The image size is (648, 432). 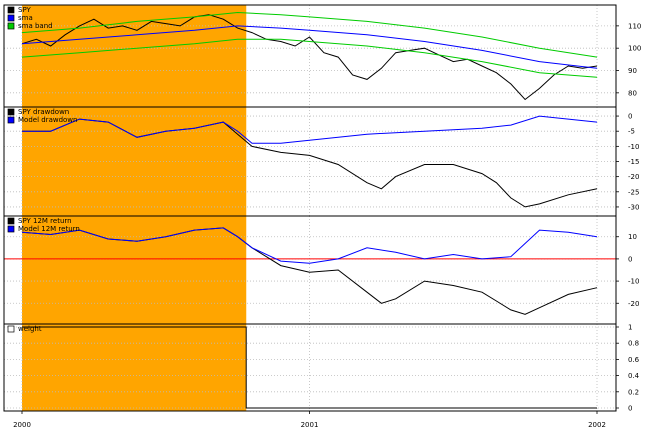 What do you see at coordinates (633, 192) in the screenshot?
I see `y-tick-label: -25` at bounding box center [633, 192].